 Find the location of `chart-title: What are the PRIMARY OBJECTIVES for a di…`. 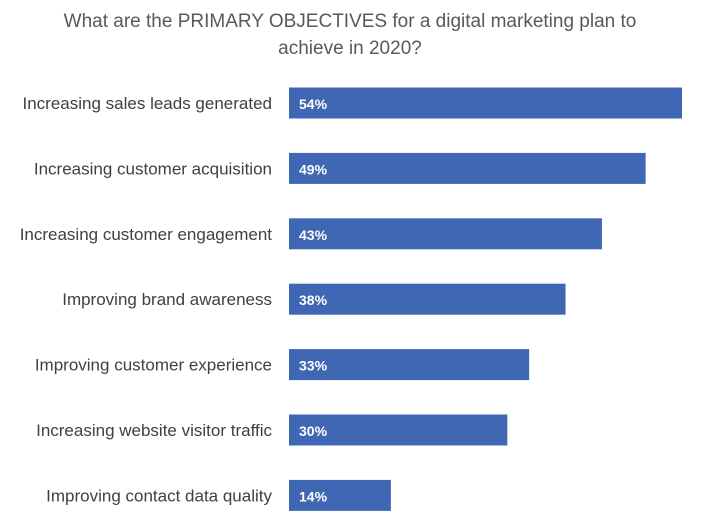

chart-title: What are the PRIMARY OBJECTIVES for a di… is located at coordinates (350, 35).